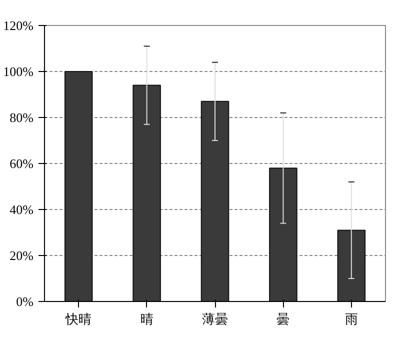 The width and height of the screenshot is (420, 338). What do you see at coordinates (18, 71) in the screenshot?
I see `y-tick-label: 100%` at bounding box center [18, 71].